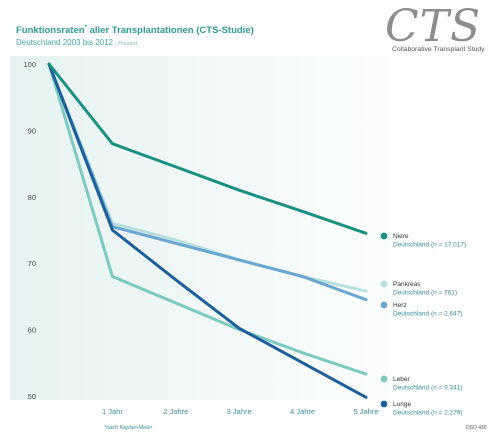 This screenshot has height=436, width=500. Describe the element at coordinates (64, 42) in the screenshot. I see `chart-subtitle-text: Deutschland 2003 bis 2012` at that location.